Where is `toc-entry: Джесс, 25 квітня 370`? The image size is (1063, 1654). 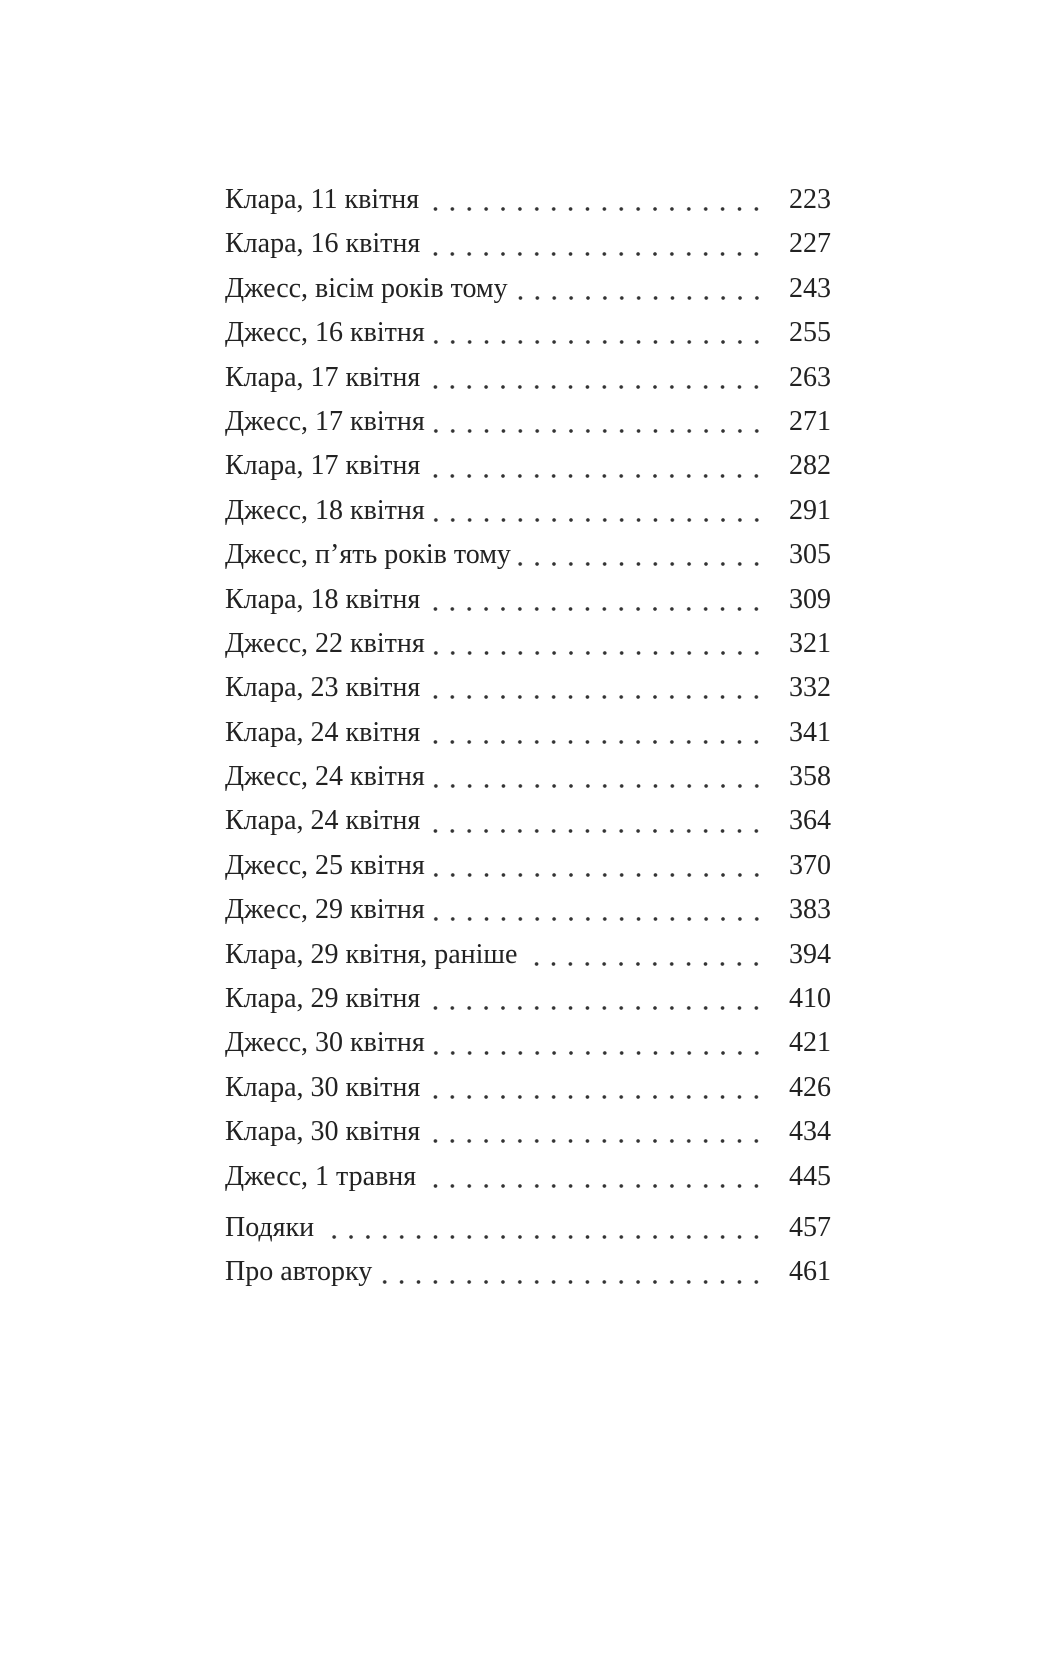 toc-entry: Джесс, 25 квітня 370 is located at coordinates (528, 866).